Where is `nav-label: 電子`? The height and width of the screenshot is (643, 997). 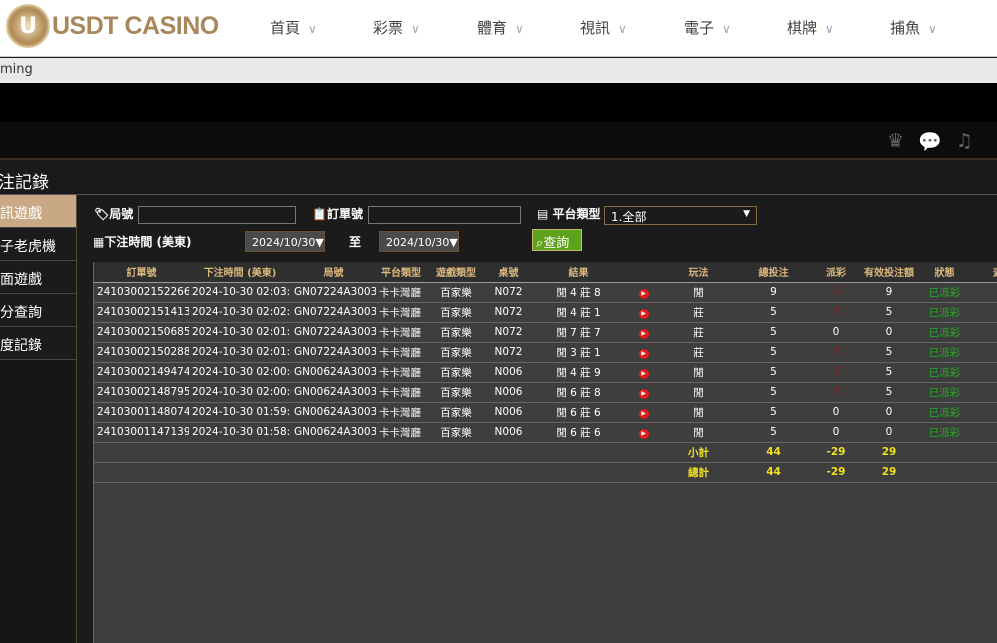 nav-label: 電子 is located at coordinates (699, 28).